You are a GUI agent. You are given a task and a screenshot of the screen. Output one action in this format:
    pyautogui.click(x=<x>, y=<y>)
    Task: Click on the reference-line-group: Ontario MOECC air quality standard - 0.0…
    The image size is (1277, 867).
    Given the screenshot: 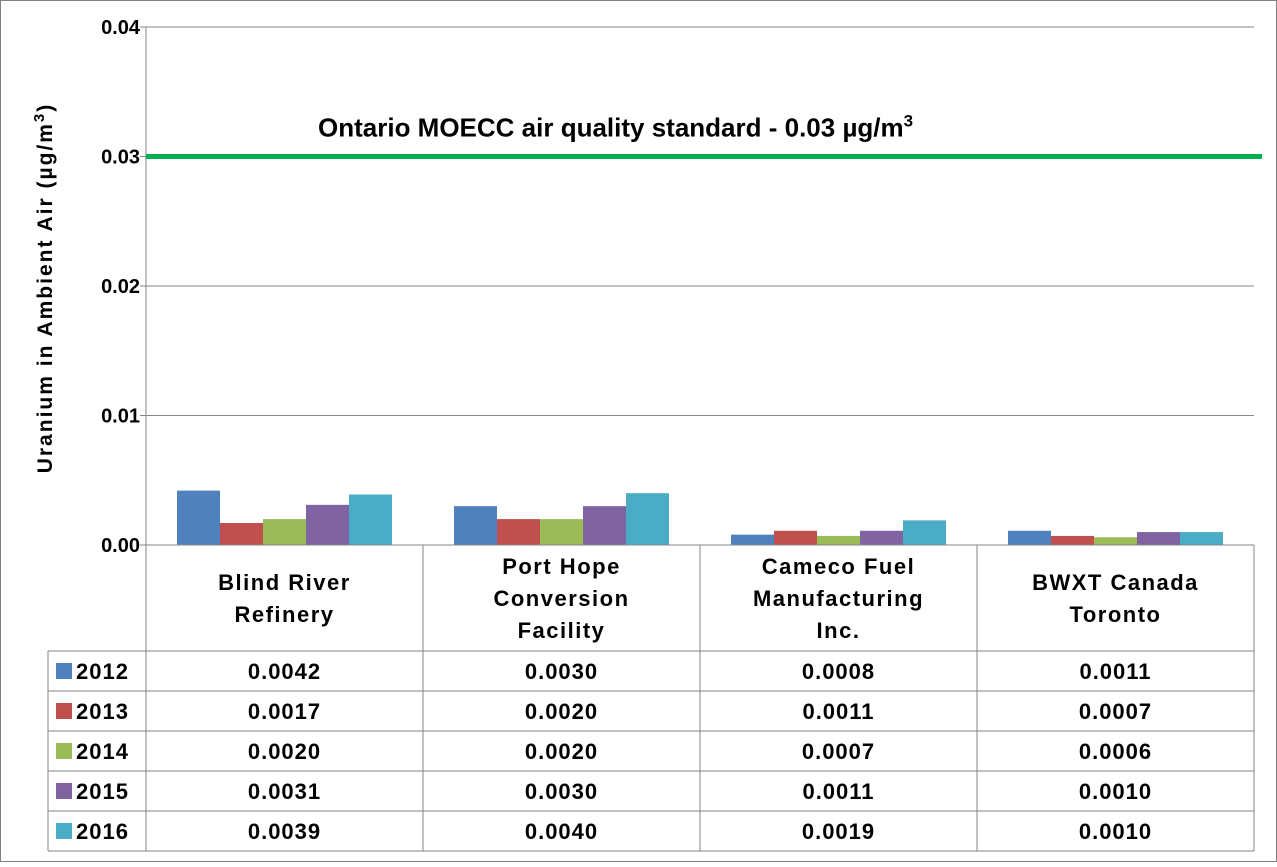 What is the action you would take?
    pyautogui.click(x=704, y=135)
    